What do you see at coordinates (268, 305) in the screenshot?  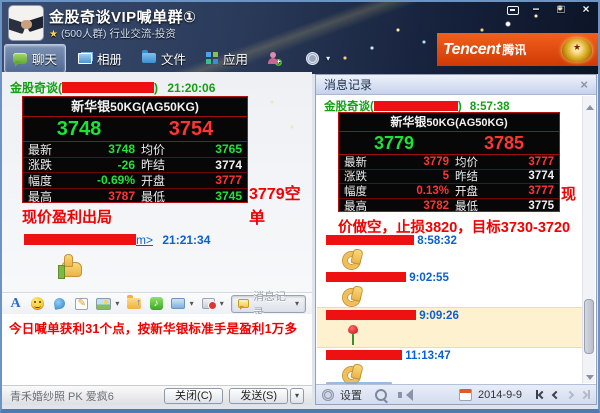 I see `message-history-button: 消息记录 ▾` at bounding box center [268, 305].